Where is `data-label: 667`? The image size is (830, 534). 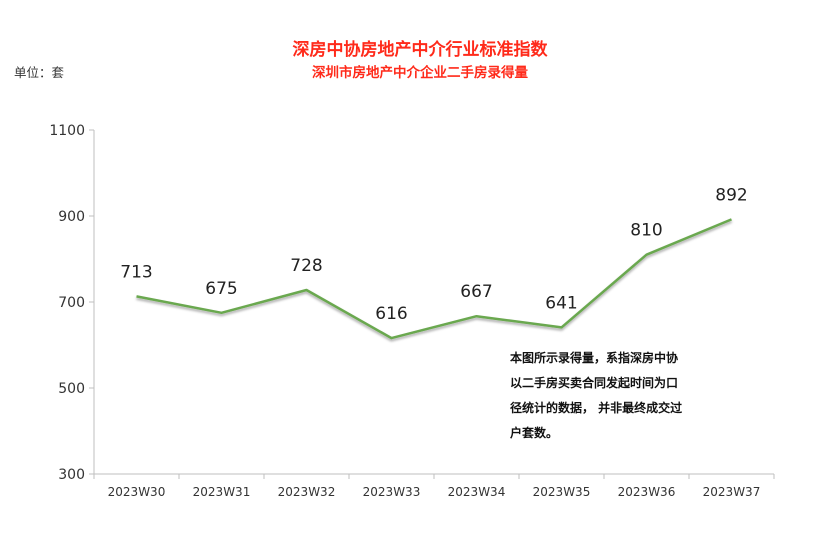
data-label: 667 is located at coordinates (476, 292).